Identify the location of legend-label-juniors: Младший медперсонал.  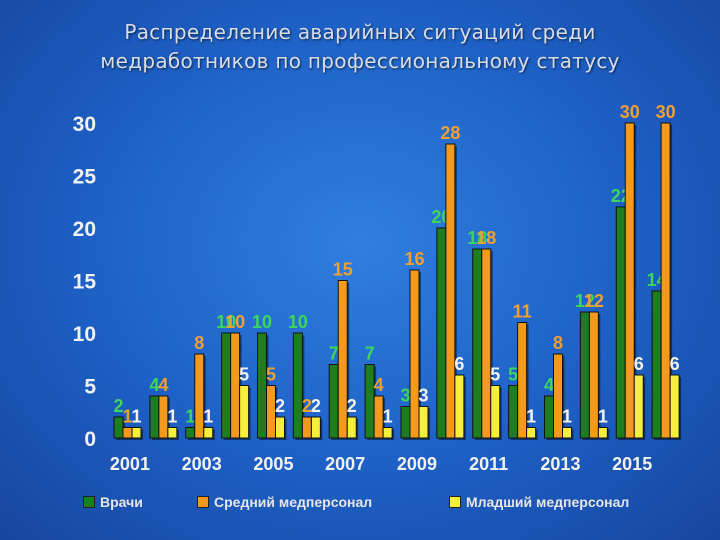
(548, 502).